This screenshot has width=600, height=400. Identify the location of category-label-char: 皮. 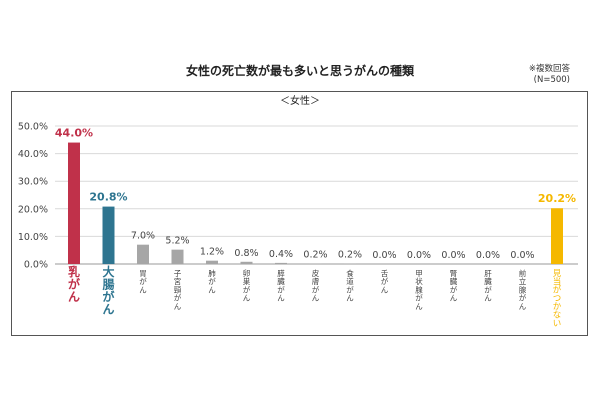
(316, 273).